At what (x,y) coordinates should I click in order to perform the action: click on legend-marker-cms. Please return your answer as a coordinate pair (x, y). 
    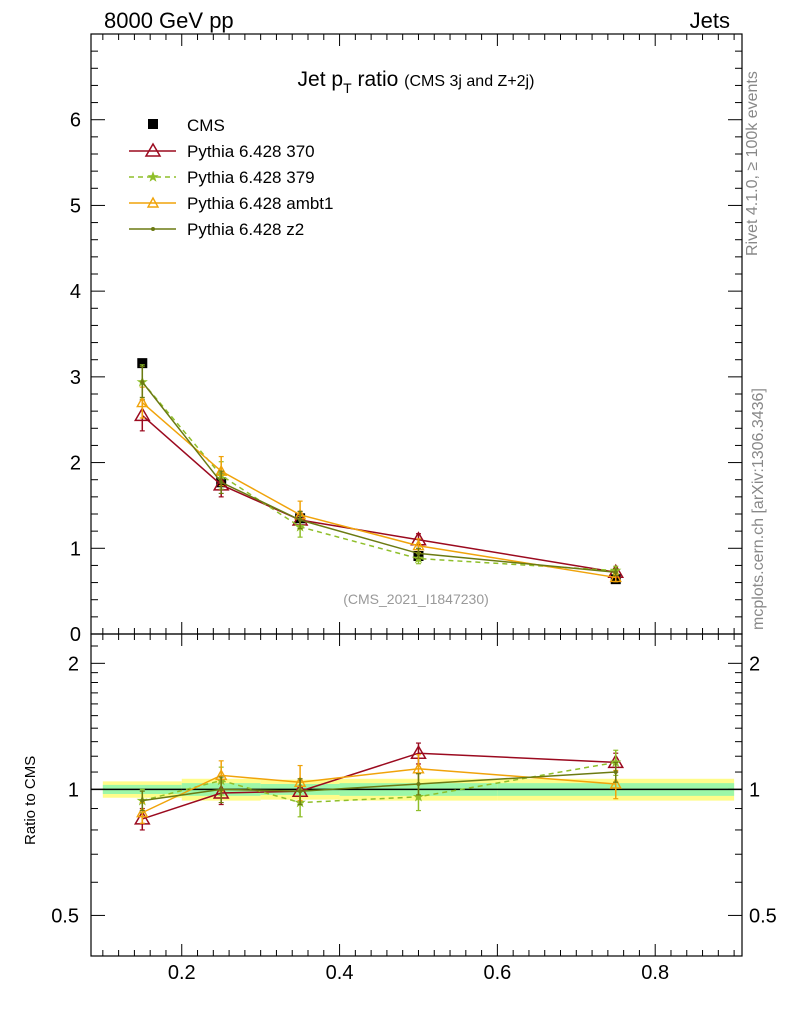
    Looking at the image, I should click on (153, 124).